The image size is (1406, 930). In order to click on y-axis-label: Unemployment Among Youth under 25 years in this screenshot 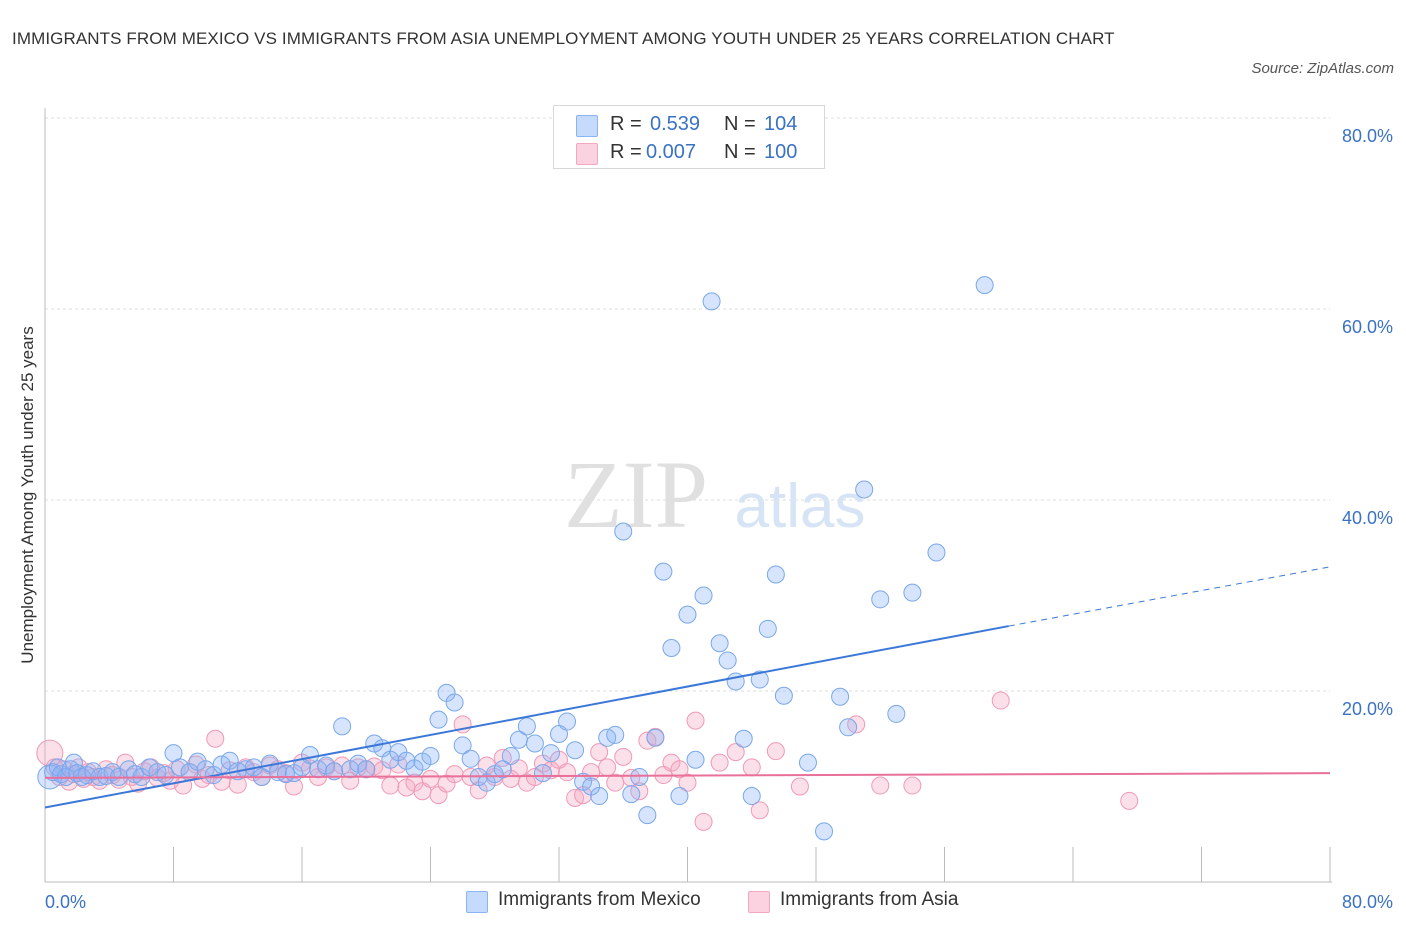, I will do `click(27, 495)`.